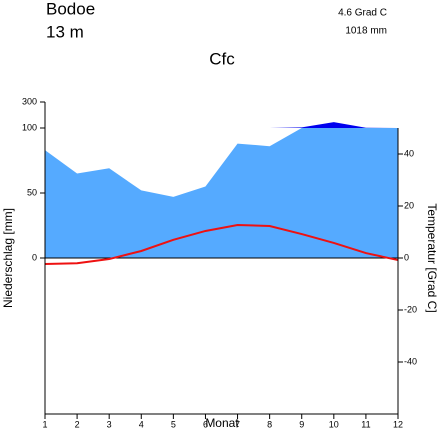 The image size is (439, 430). What do you see at coordinates (362, 13) in the screenshot?
I see `mean-temperature: 4.6 Grad C` at bounding box center [362, 13].